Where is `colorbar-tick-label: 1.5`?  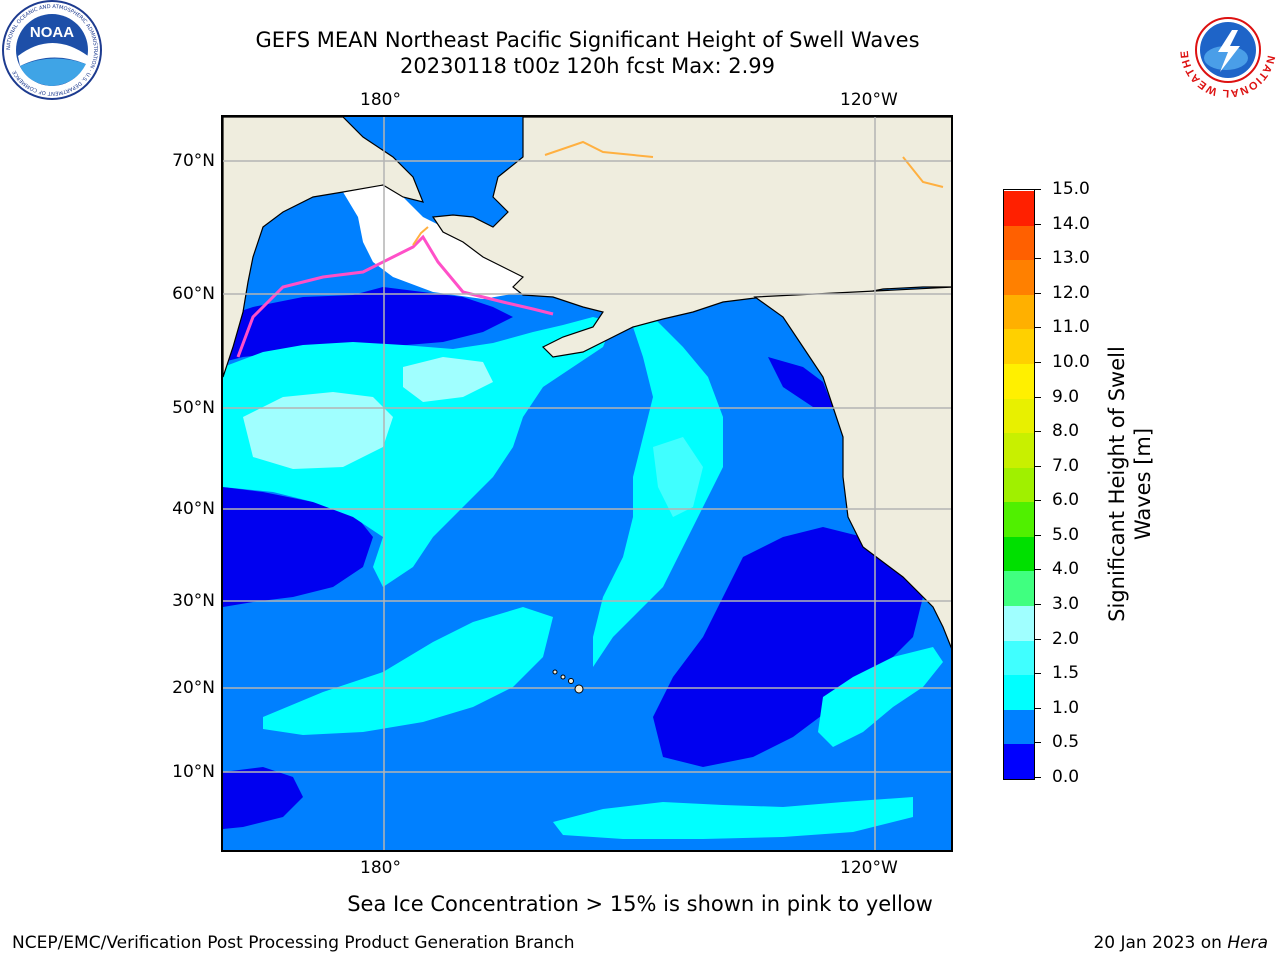
colorbar-tick-label: 1.5 is located at coordinates (1066, 673).